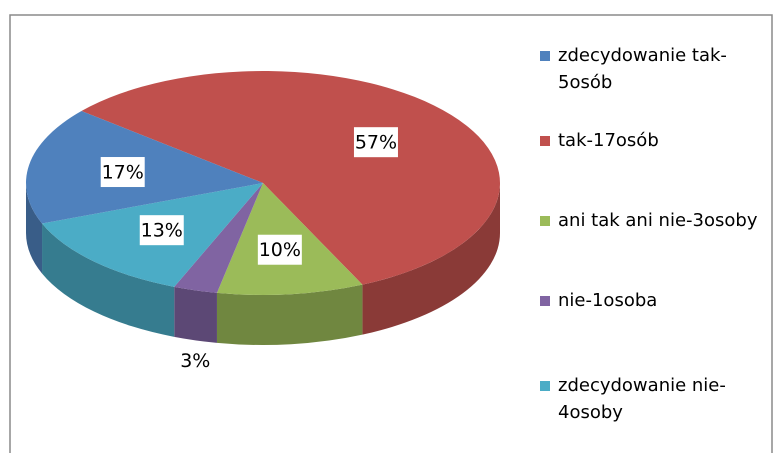  What do you see at coordinates (608, 300) in the screenshot?
I see `legend-label: nie-1osoba` at bounding box center [608, 300].